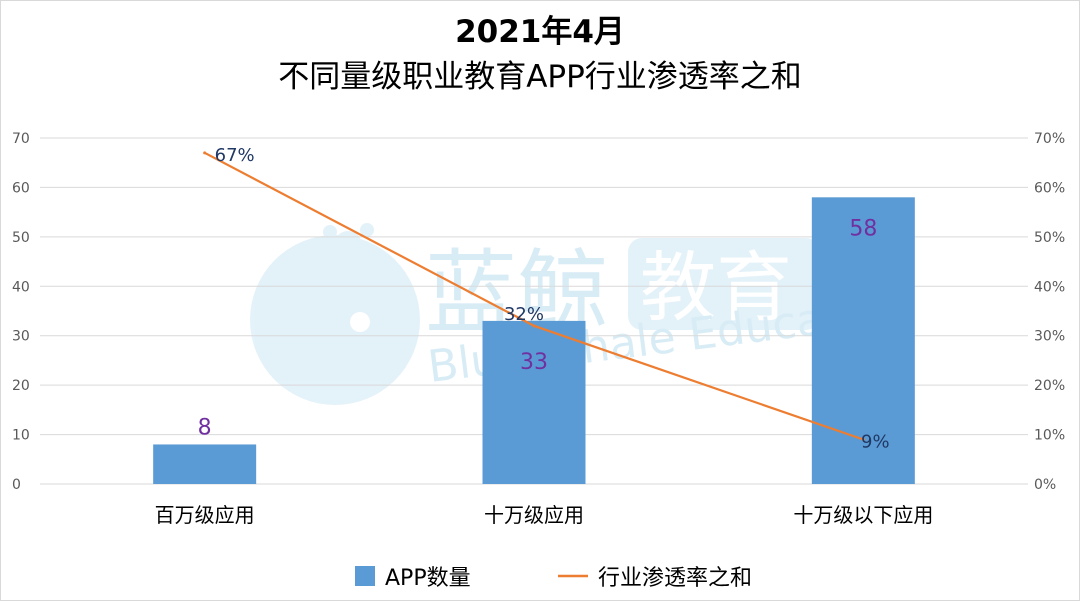  What do you see at coordinates (1049, 312) in the screenshot?
I see `y-axis-right: 0% 10% 20% 30% 40% 50% 60% 70%` at bounding box center [1049, 312].